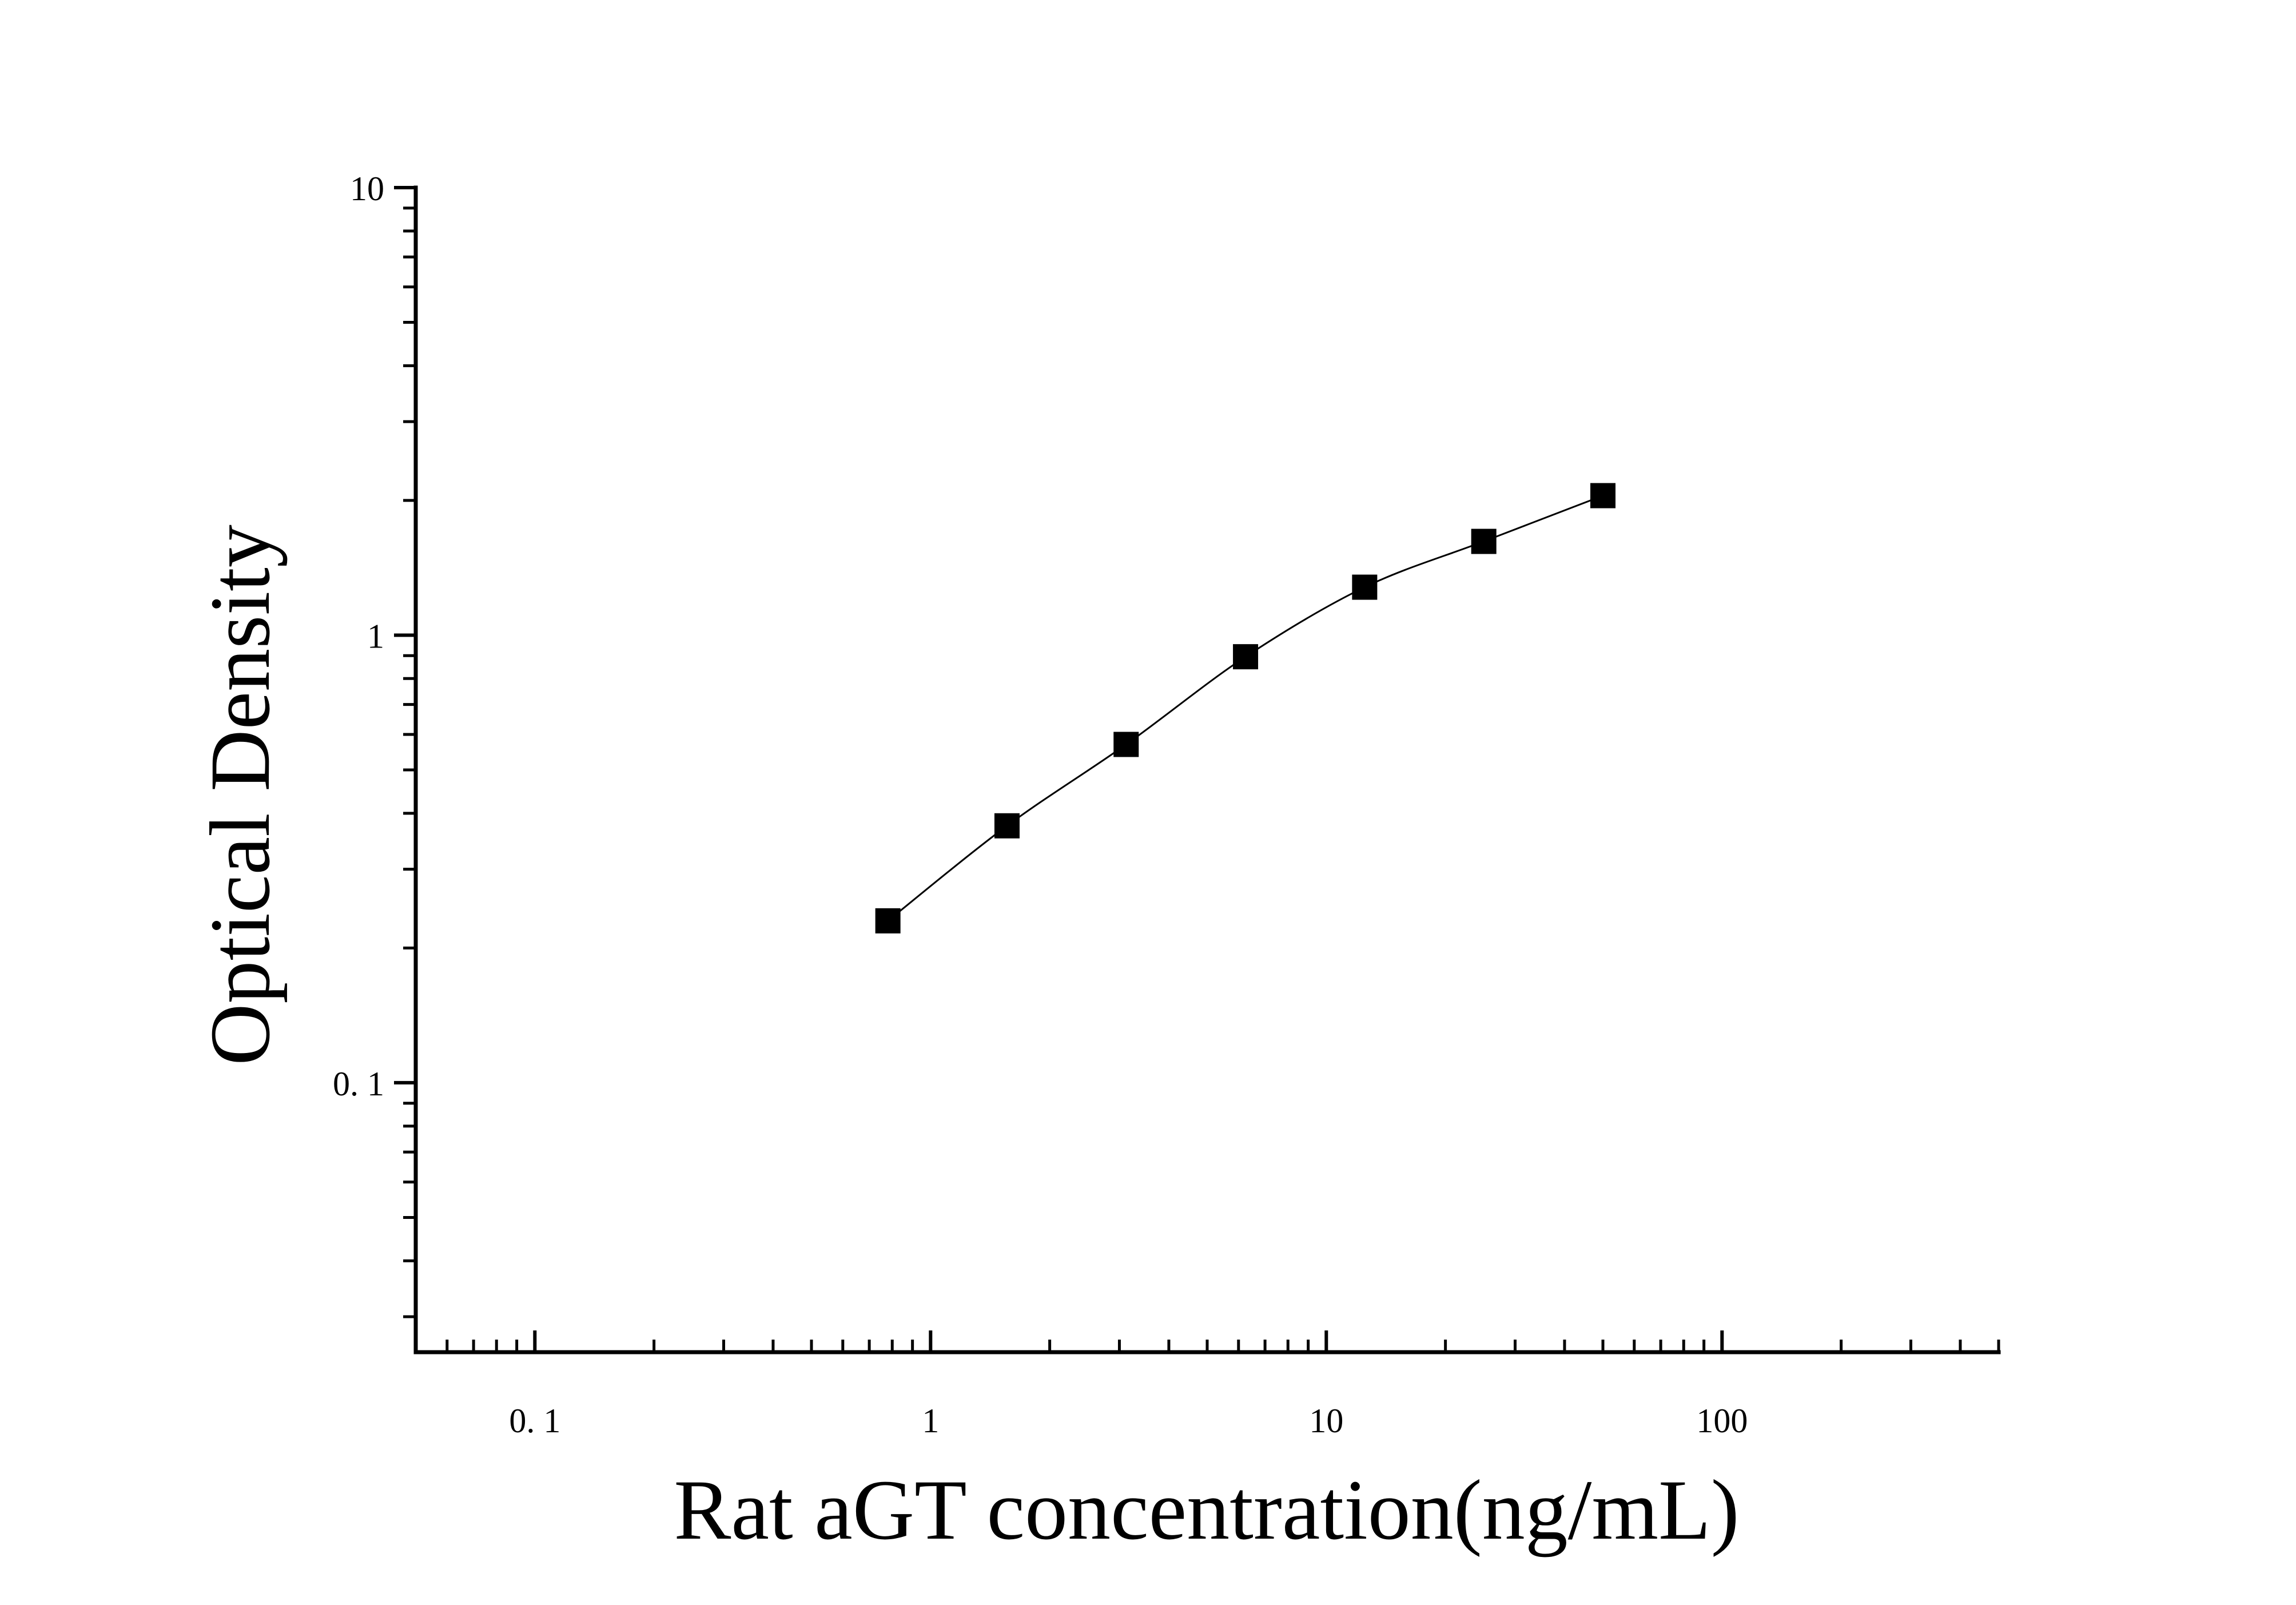  Describe the element at coordinates (359, 1084) in the screenshot. I see `y-tick-label: 0. 1` at that location.